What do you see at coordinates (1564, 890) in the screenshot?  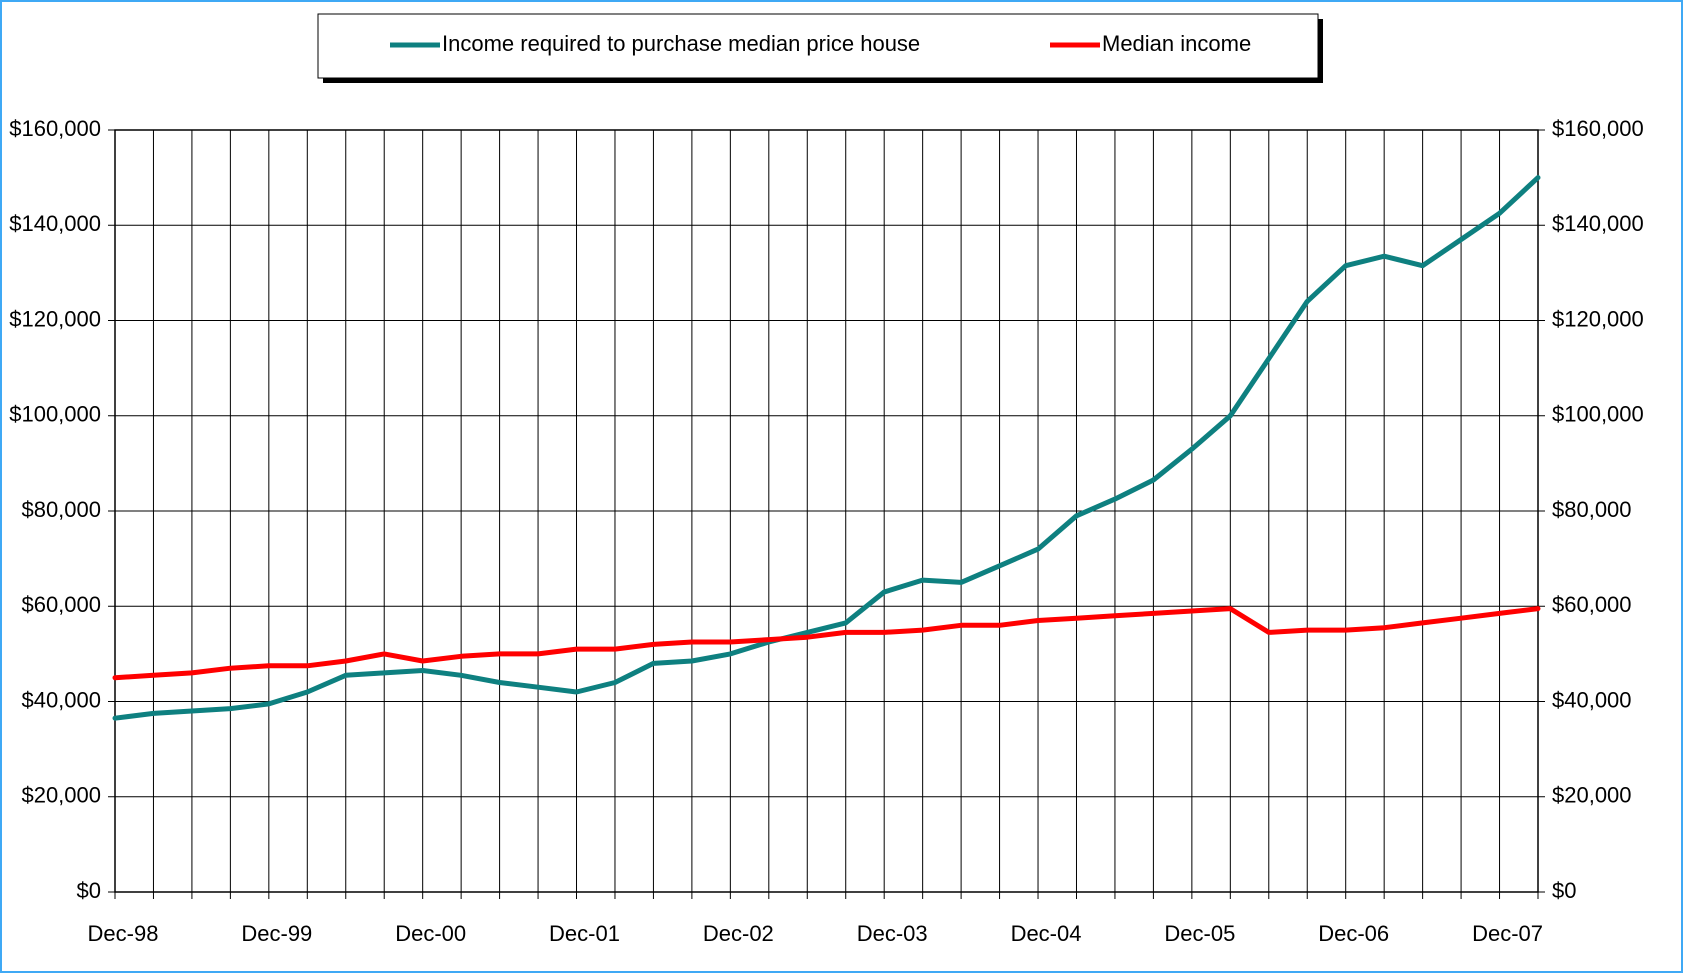 I see `y2-tick-label: $0` at bounding box center [1564, 890].